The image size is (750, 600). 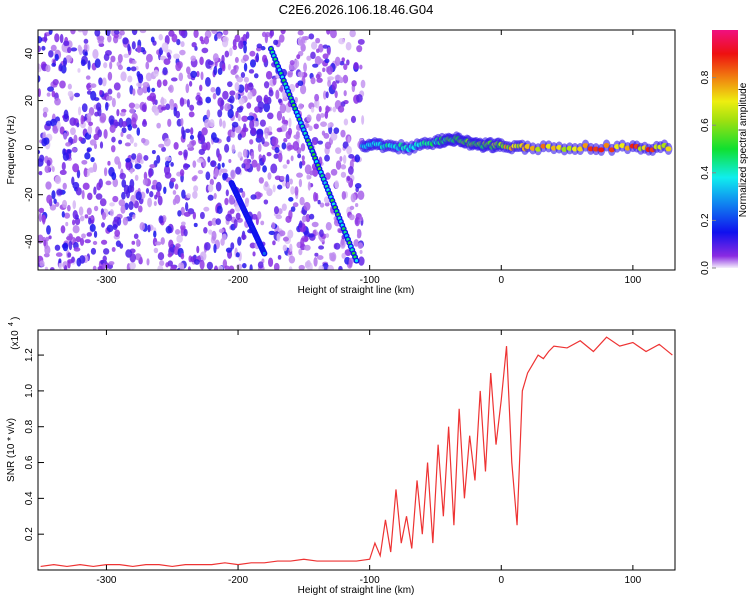 I want to click on ridge-cell, so click(x=264, y=253).